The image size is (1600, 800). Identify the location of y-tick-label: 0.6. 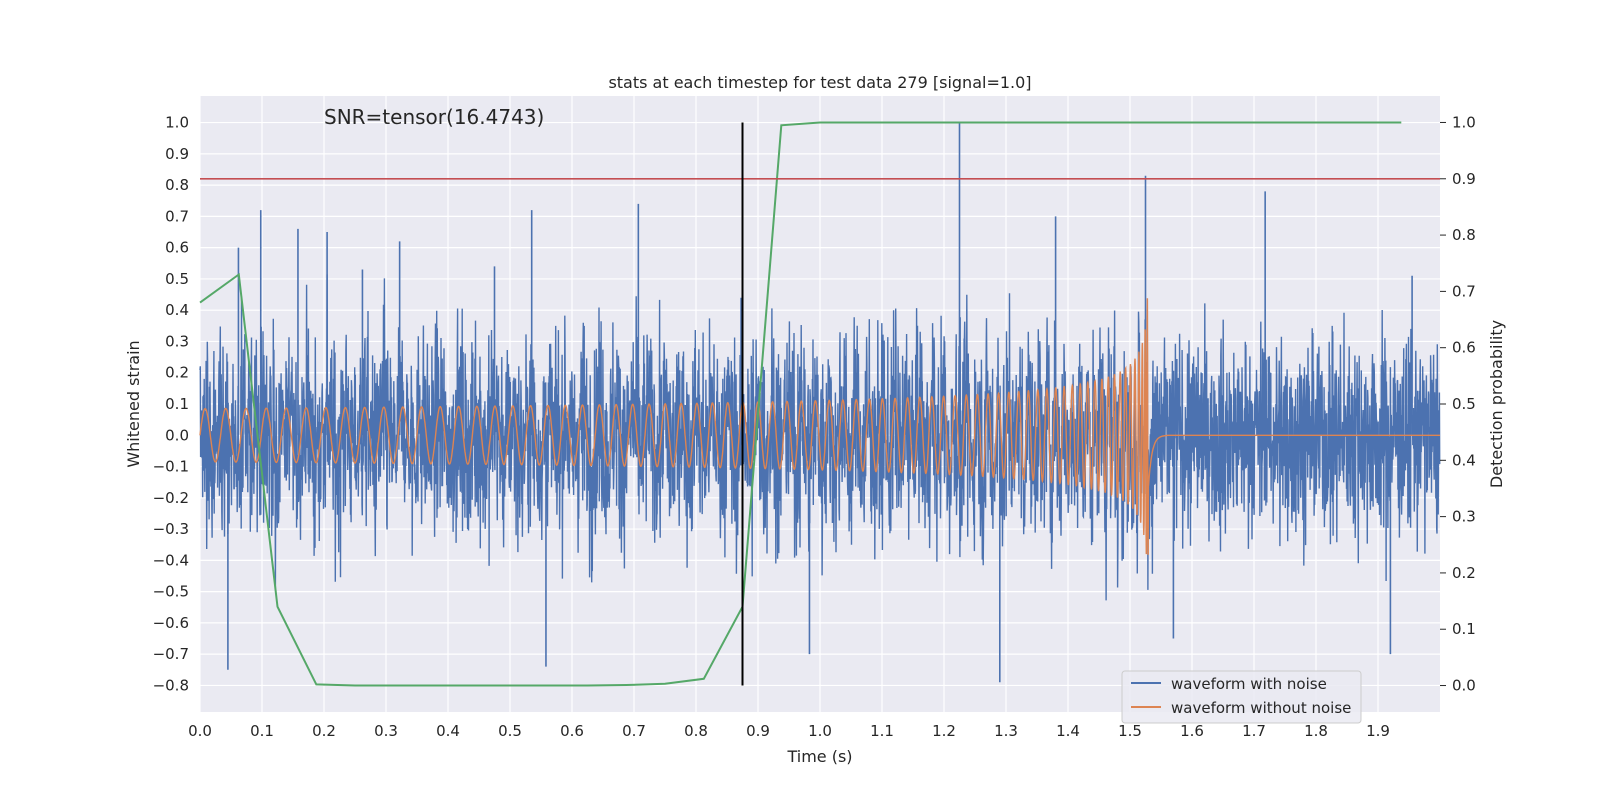
(177, 248).